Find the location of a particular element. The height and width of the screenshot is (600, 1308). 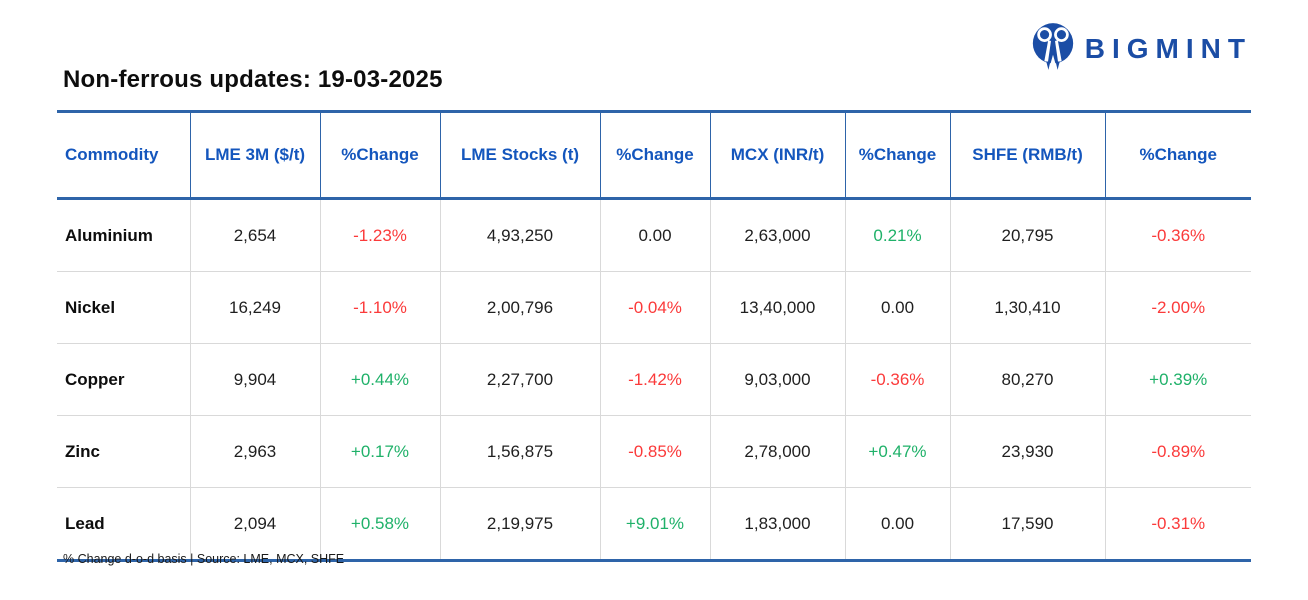

change-cell: -2.00% is located at coordinates (1177, 307).